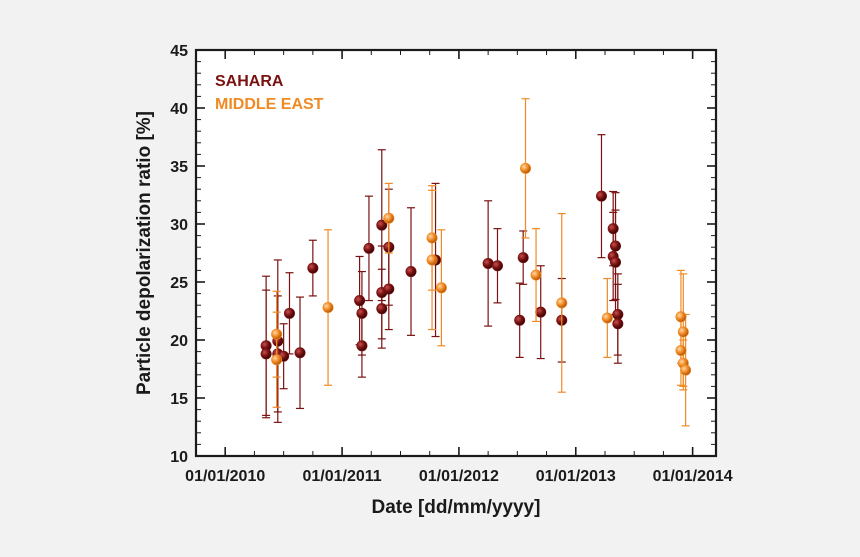  I want to click on y-tick-label: 20, so click(179, 341).